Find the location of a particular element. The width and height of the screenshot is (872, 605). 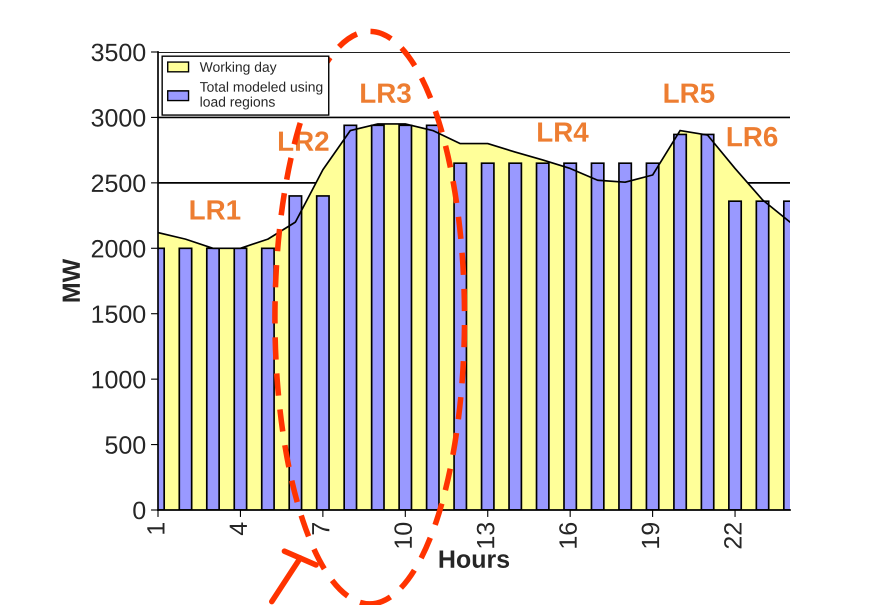

legend-label: Working day is located at coordinates (238, 68).